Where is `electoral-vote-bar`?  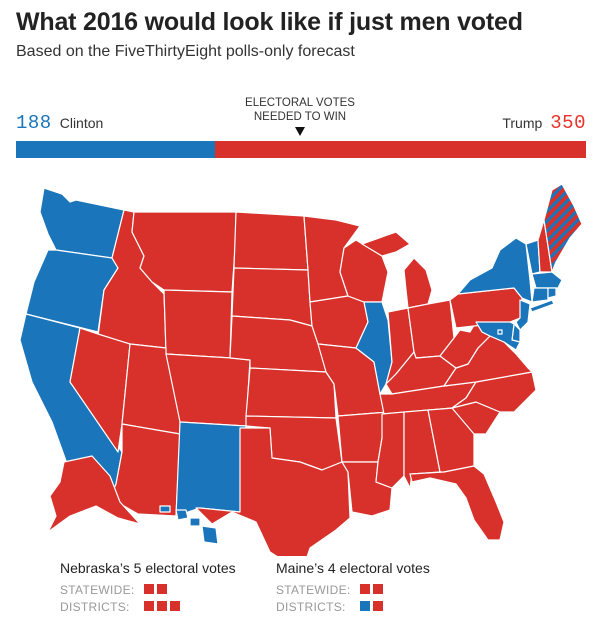 electoral-vote-bar is located at coordinates (301, 149).